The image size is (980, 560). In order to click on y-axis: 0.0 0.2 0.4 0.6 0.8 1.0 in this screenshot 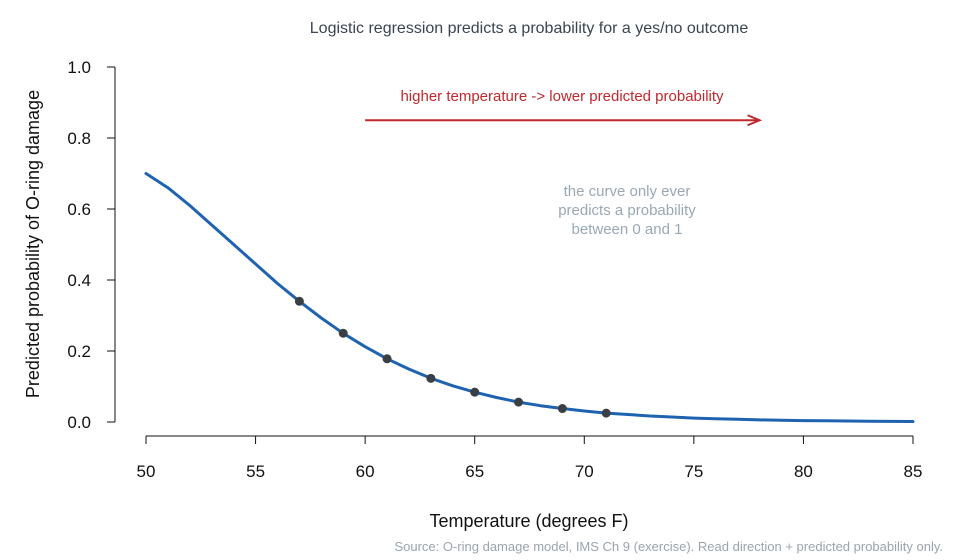, I will do `click(91, 245)`.